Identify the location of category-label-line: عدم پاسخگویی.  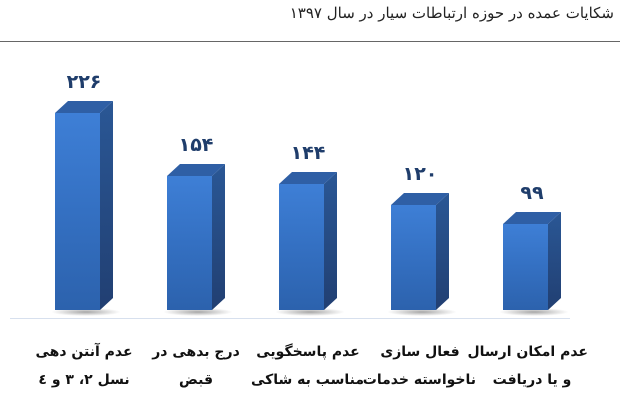
(308, 352).